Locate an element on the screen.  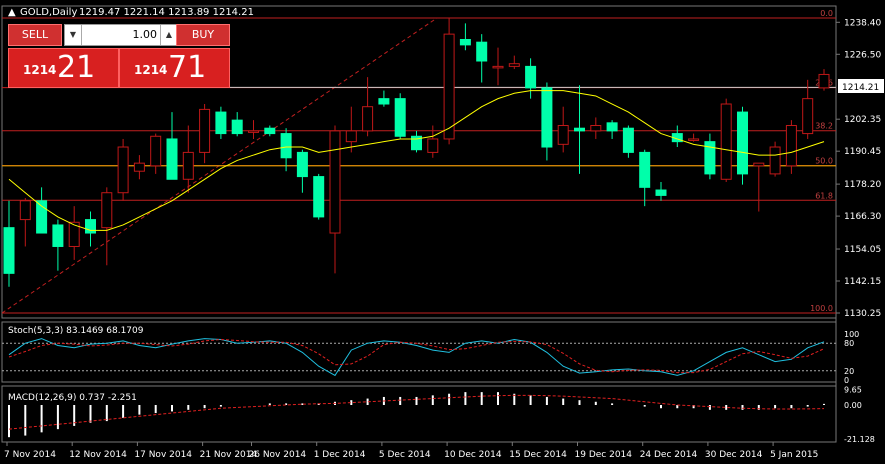
symbol-triangle-icon: ▲ is located at coordinates (12, 12).